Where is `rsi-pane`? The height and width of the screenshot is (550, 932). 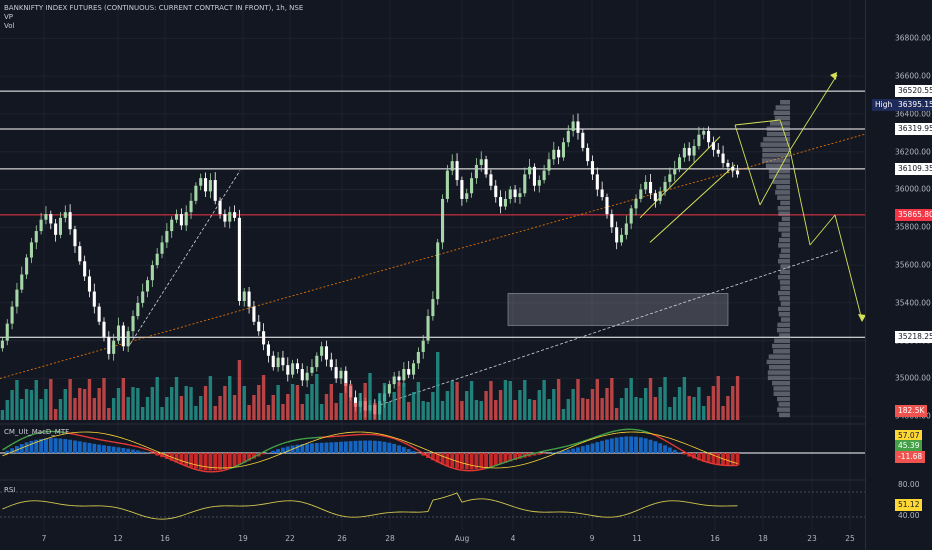
rsi-pane is located at coordinates (432, 499).